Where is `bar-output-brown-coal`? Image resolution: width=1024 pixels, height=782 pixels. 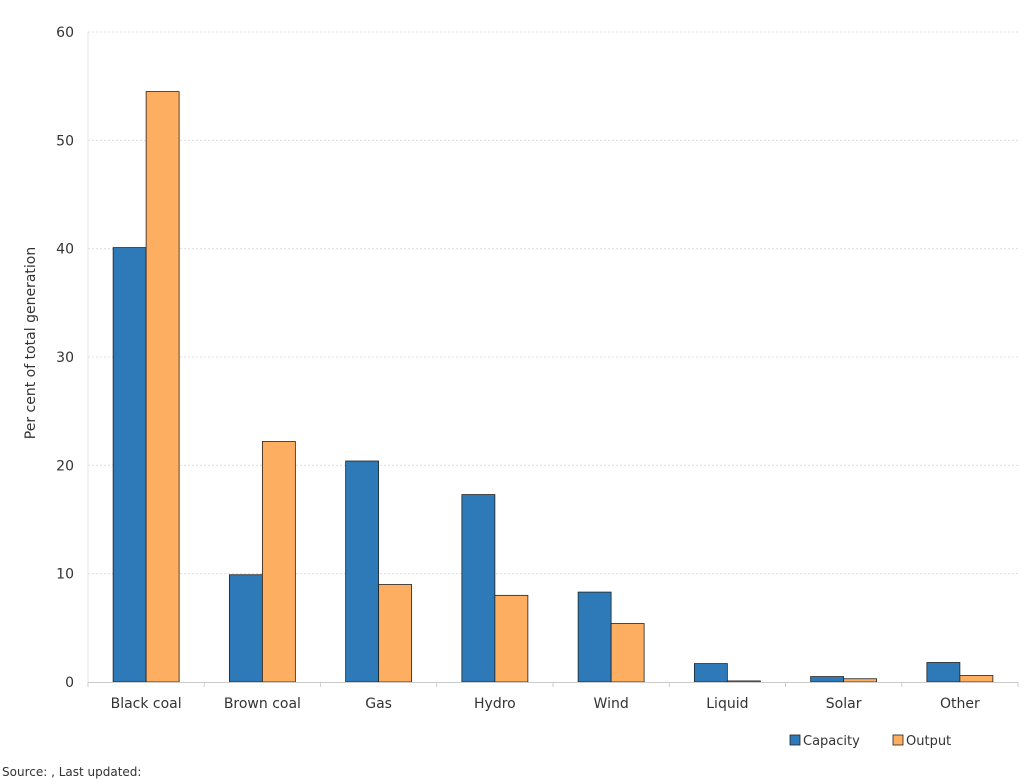 bar-output-brown-coal is located at coordinates (278, 562).